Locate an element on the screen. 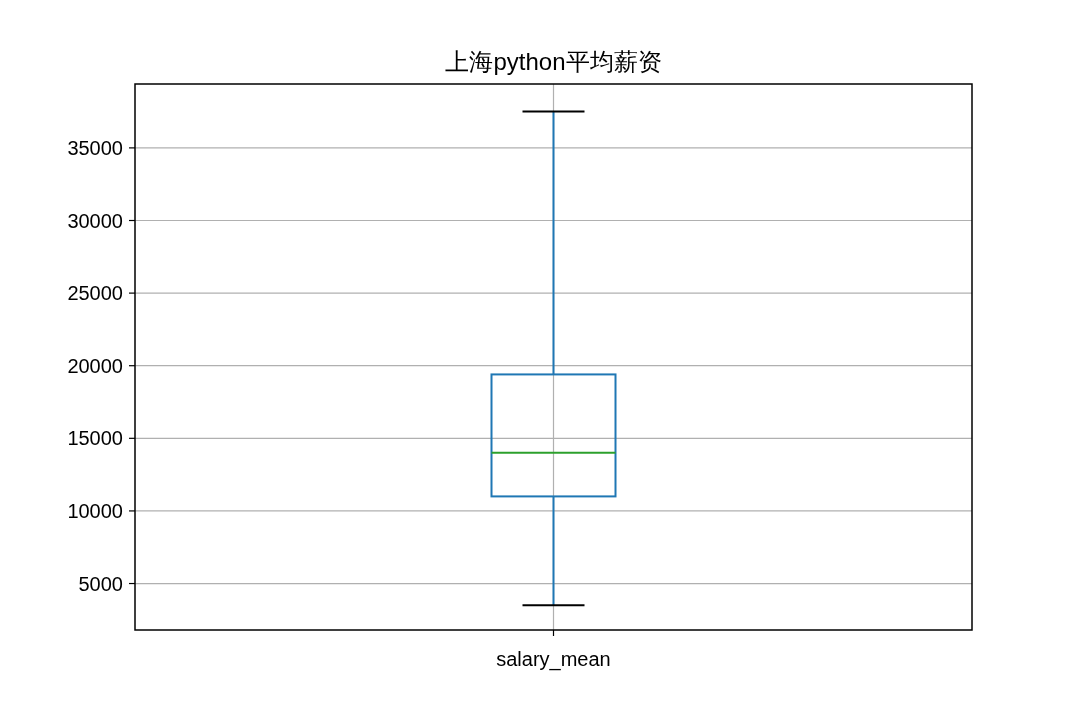 The image size is (1080, 720). y-tick-label: 35000 is located at coordinates (95, 147).